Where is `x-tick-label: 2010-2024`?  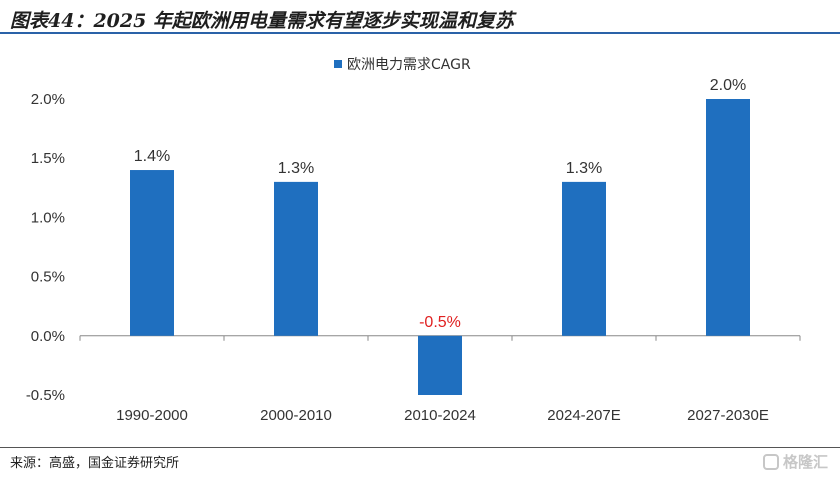 x-tick-label: 2010-2024 is located at coordinates (440, 415).